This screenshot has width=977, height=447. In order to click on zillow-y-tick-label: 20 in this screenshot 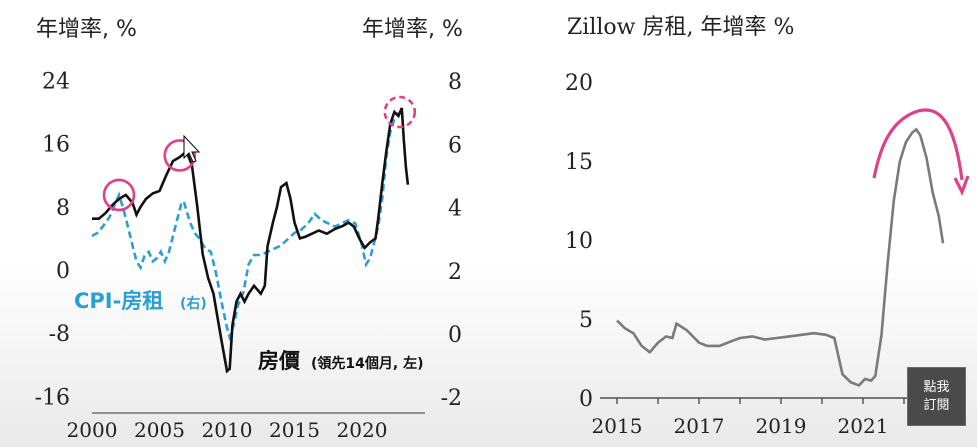, I will do `click(579, 83)`.